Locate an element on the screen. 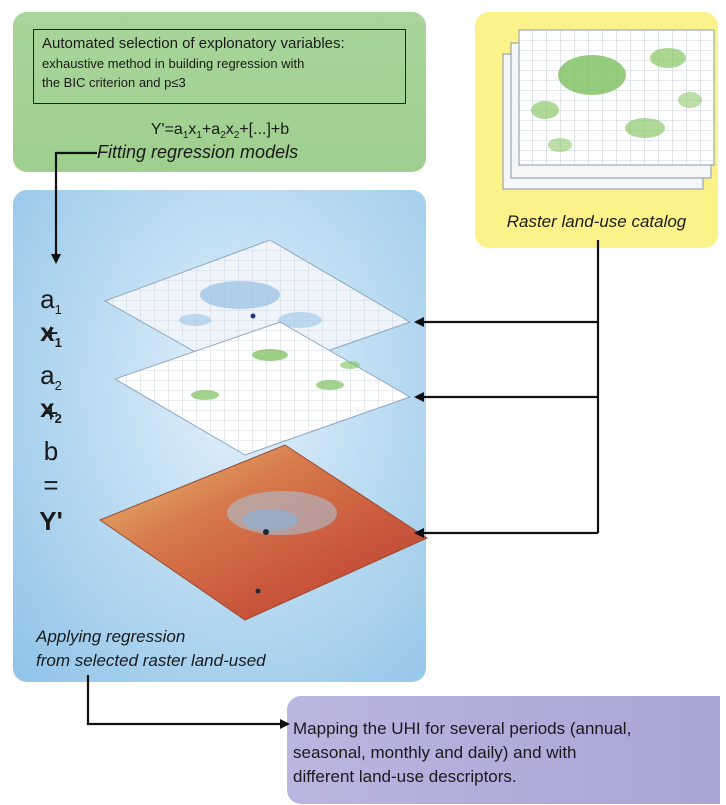 The height and width of the screenshot is (805, 726). result-y: Y' is located at coordinates (51, 521).